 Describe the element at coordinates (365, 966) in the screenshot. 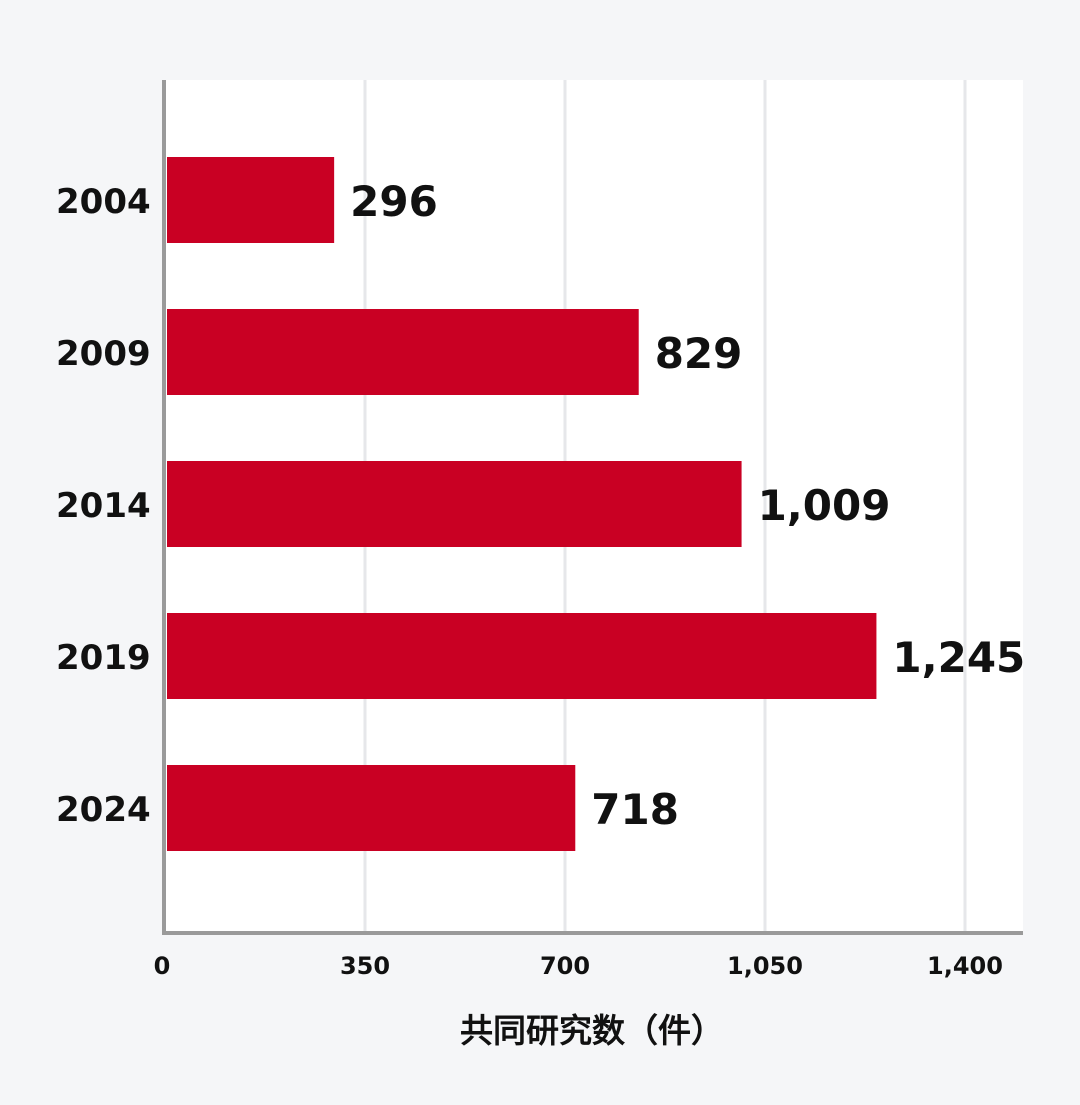

I see `x-tick-label: 350` at that location.